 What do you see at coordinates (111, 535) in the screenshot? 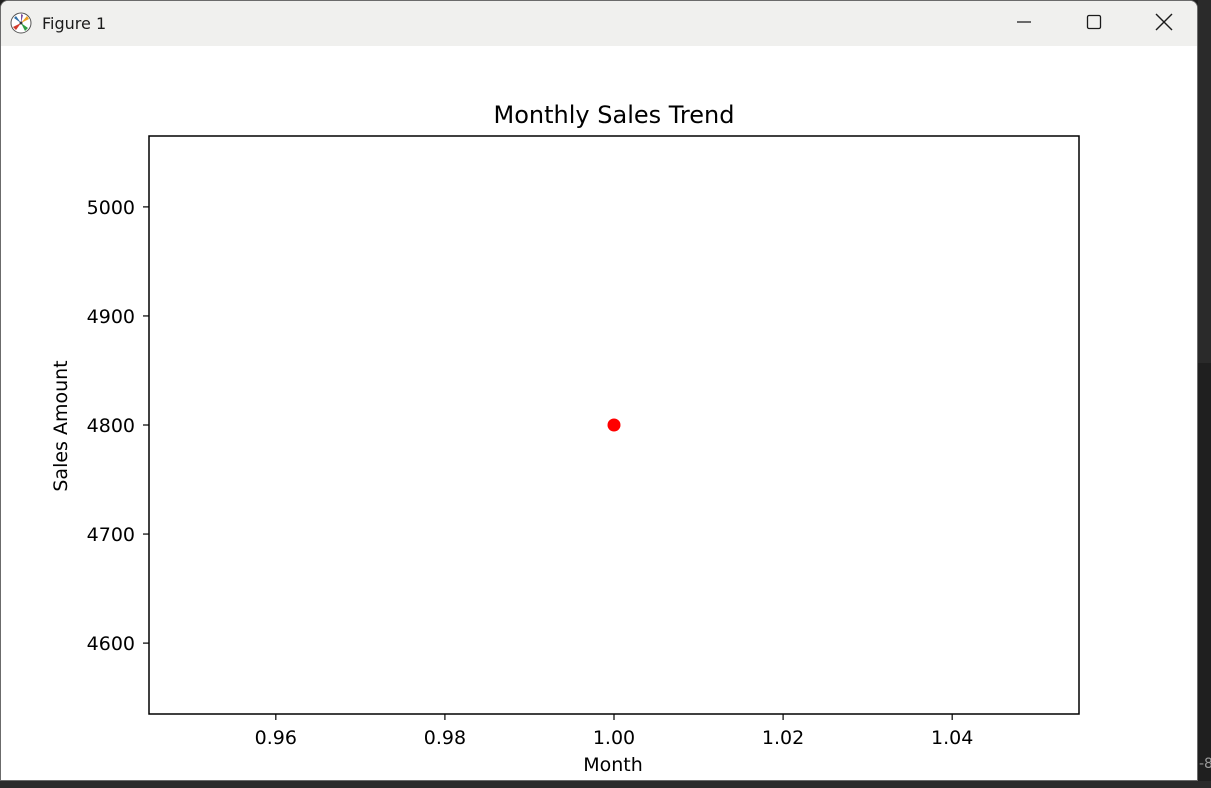
I see `y-tick-label: 4700` at bounding box center [111, 535].